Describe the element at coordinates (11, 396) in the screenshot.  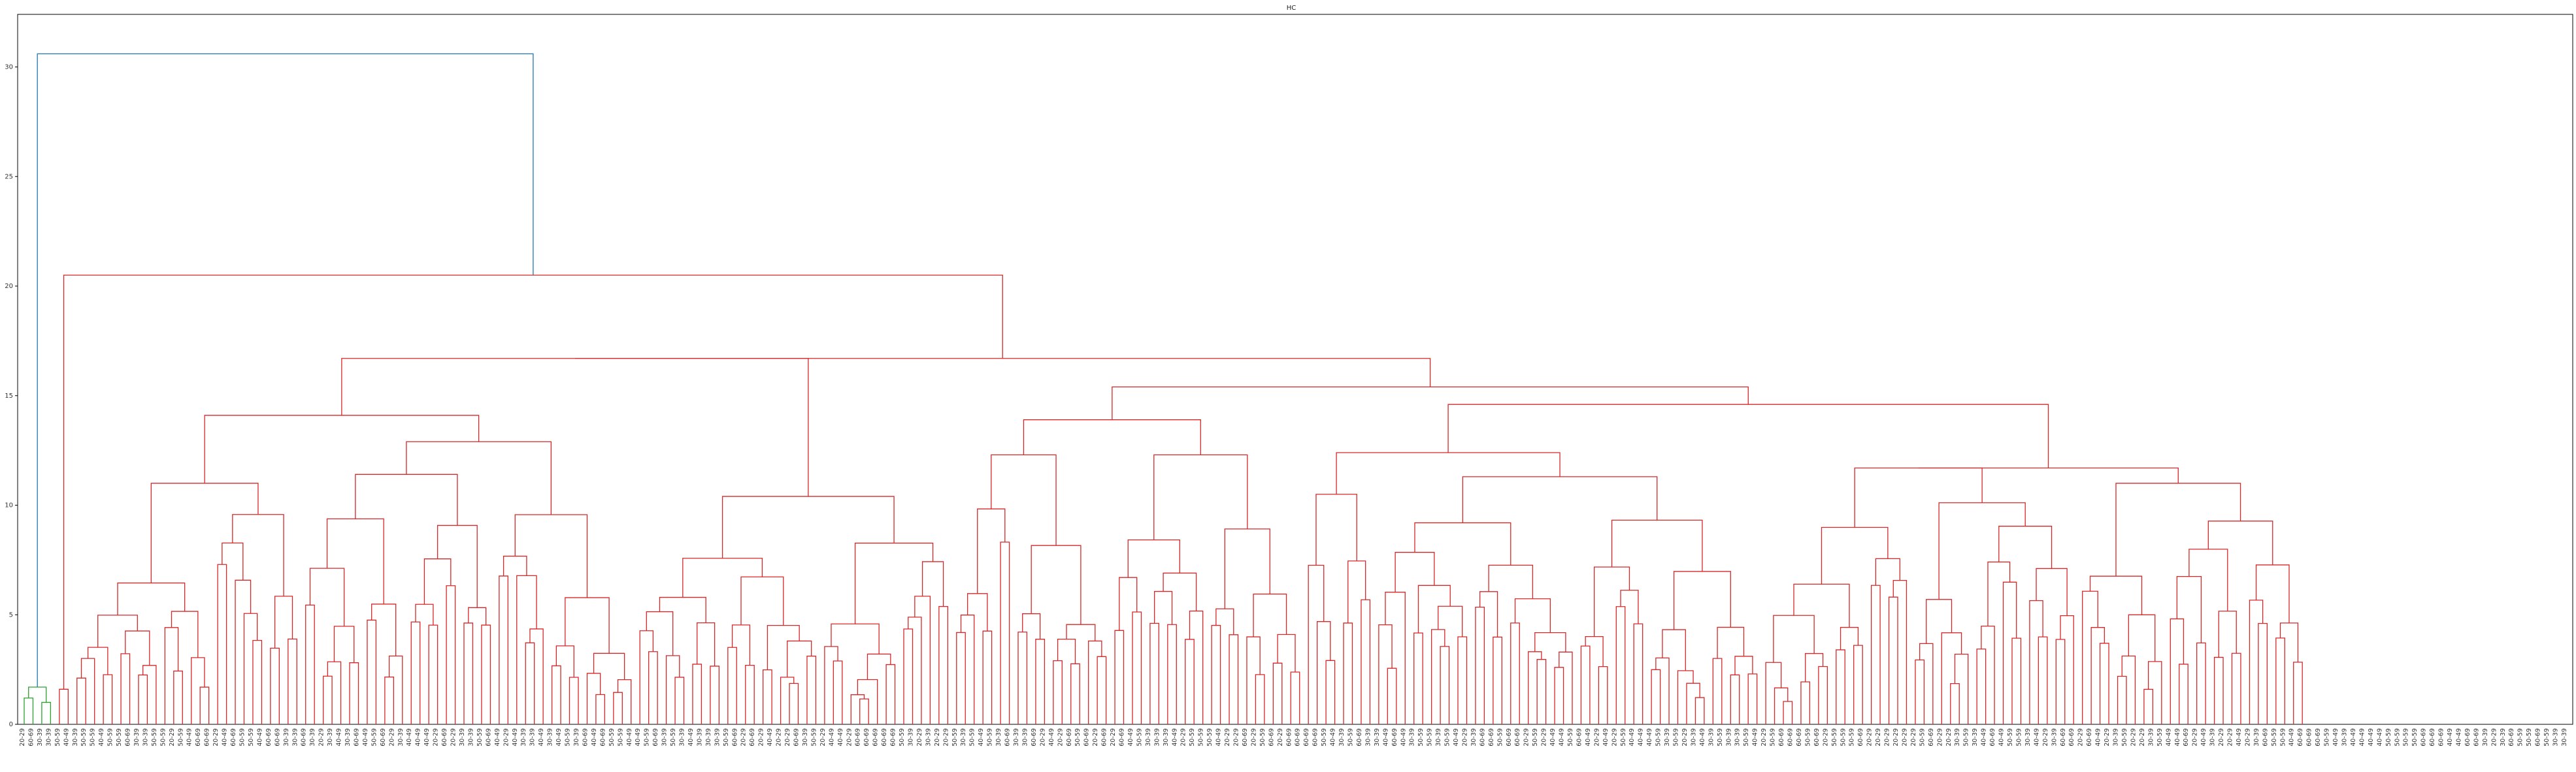
I see `y-axis: 0 5 10 15 20 25 30` at that location.